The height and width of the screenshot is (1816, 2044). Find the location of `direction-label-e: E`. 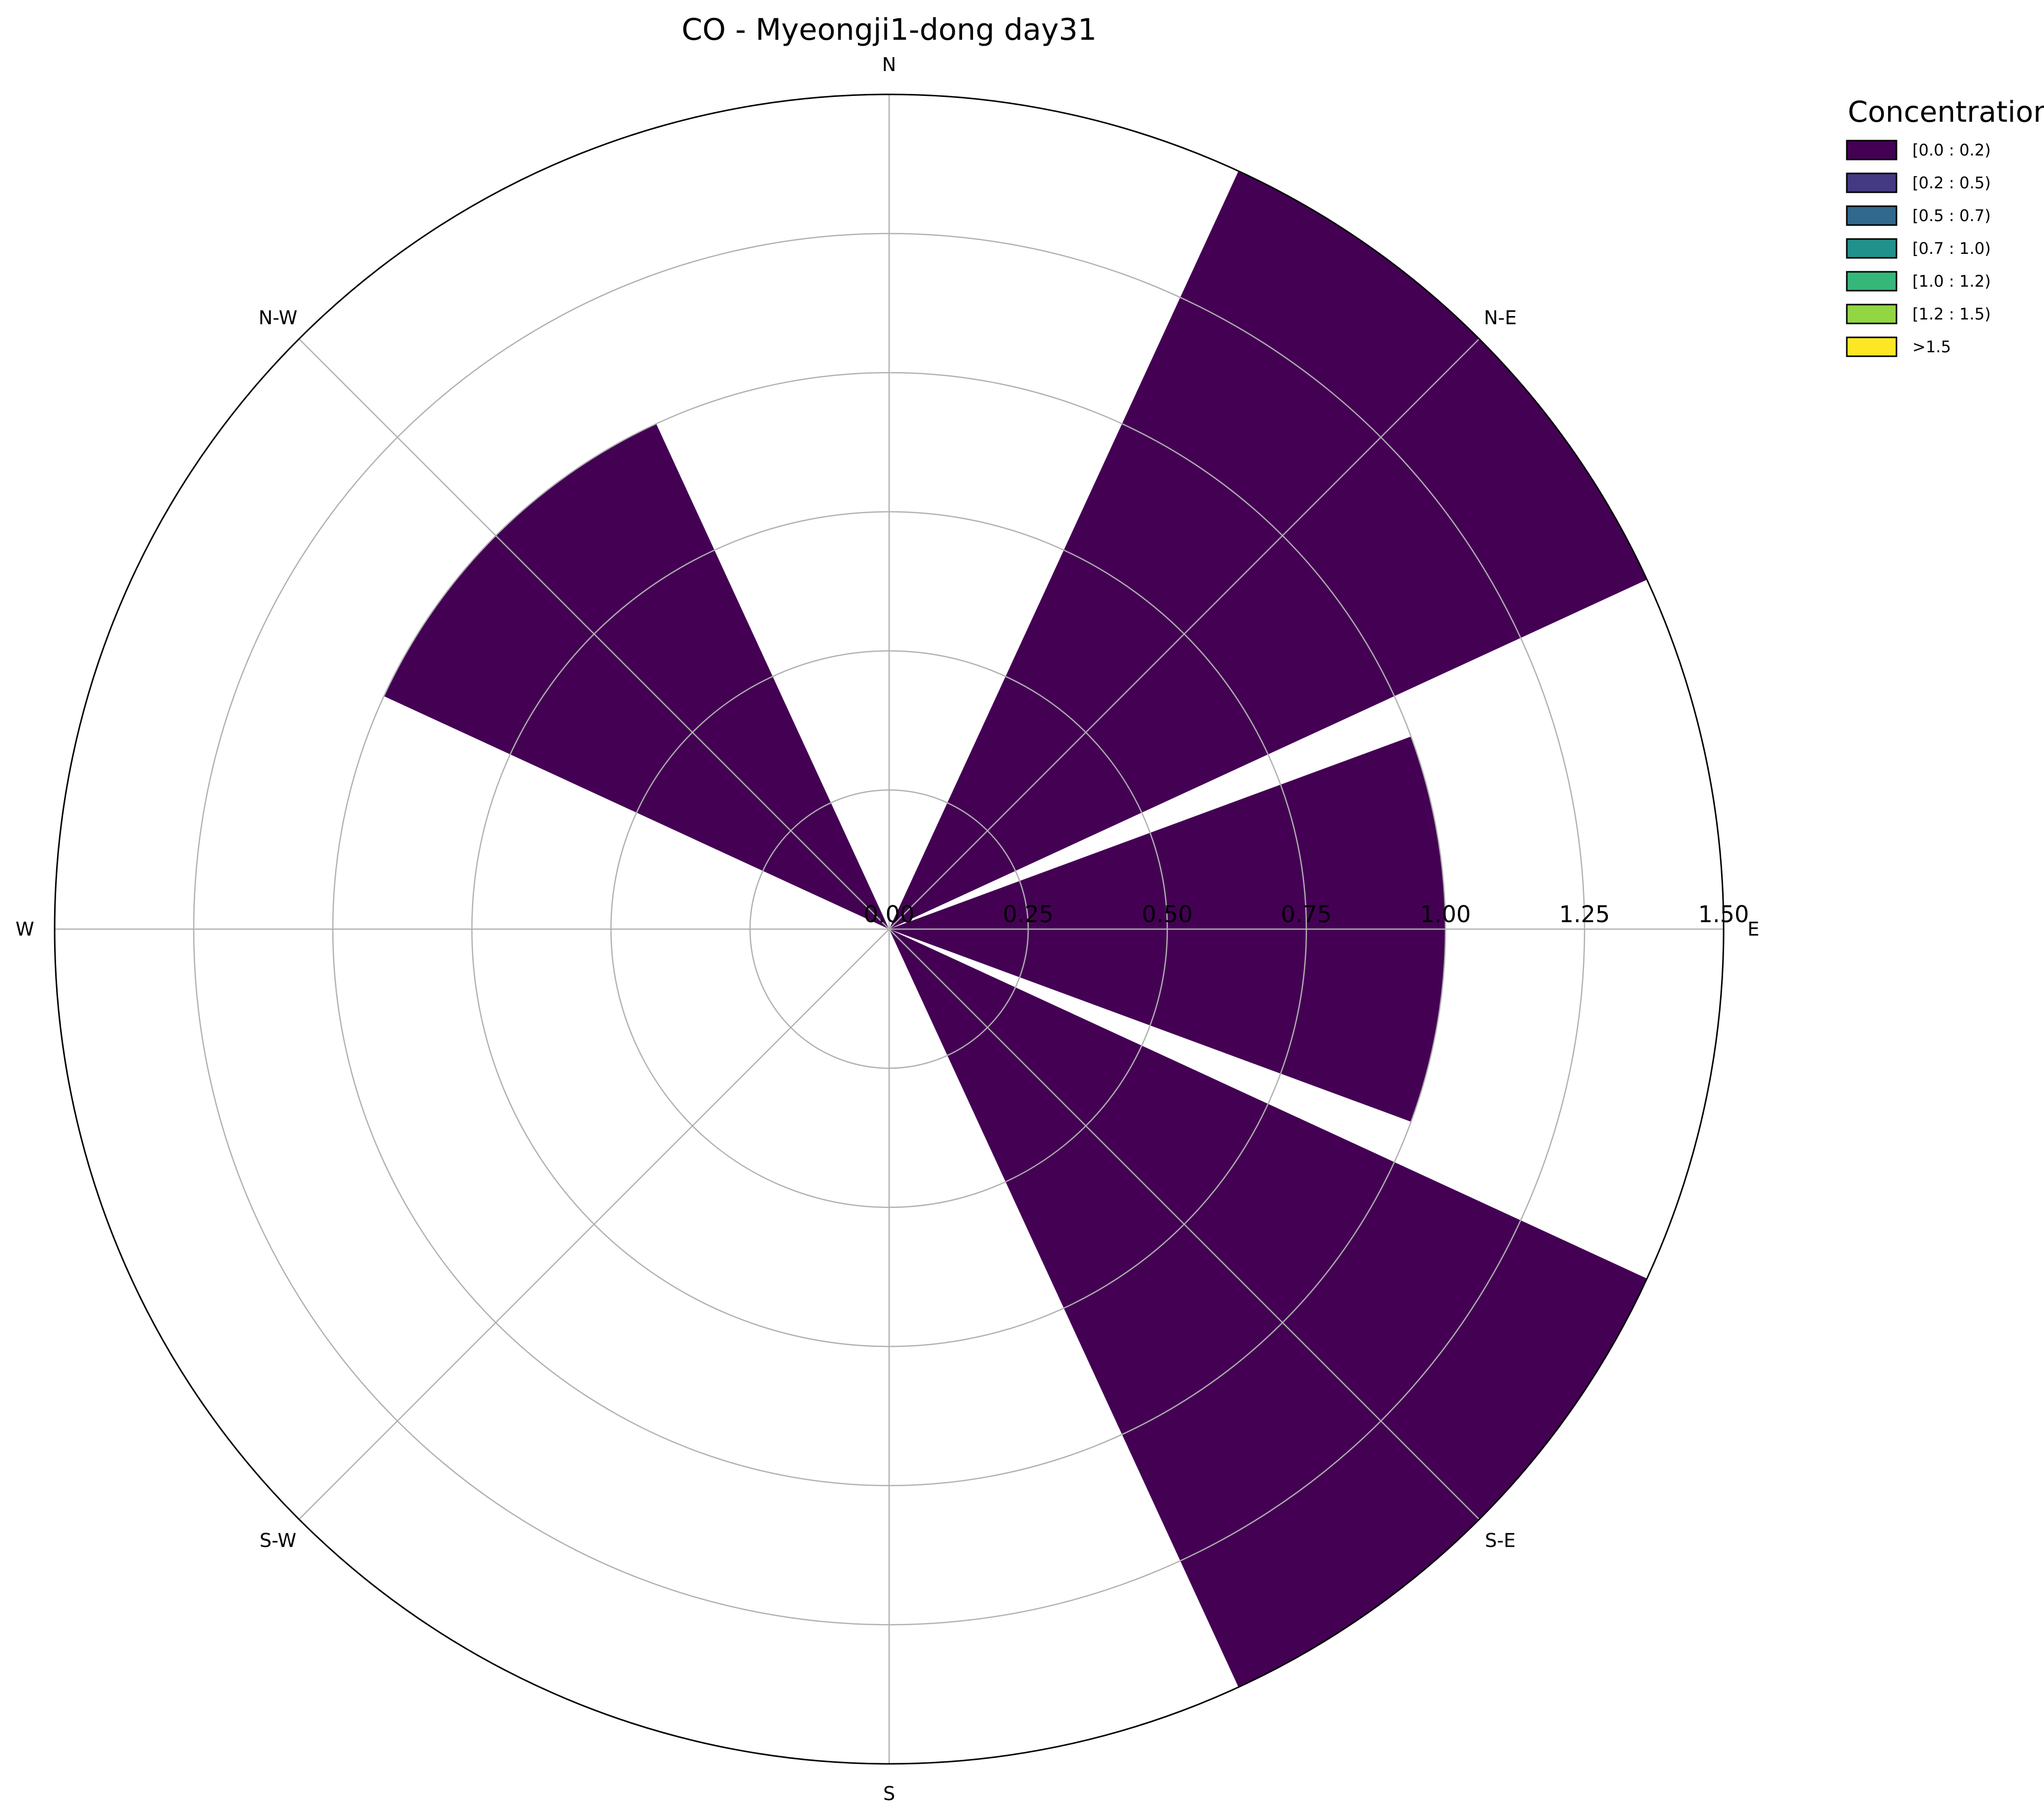

direction-label-e: E is located at coordinates (1753, 929).